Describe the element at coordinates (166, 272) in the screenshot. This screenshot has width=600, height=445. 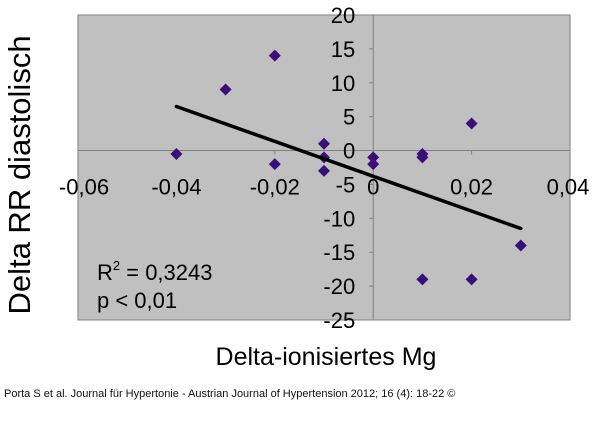
I see `r-squared-value: = 0,3243` at that location.